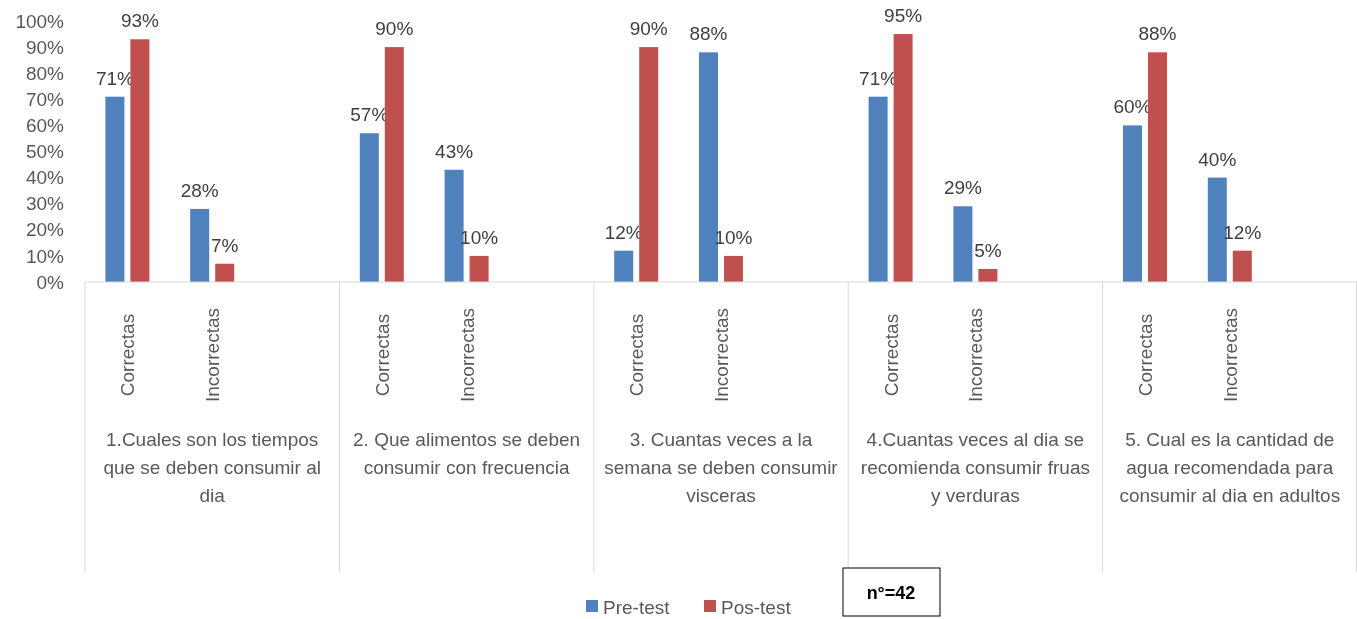 The height and width of the screenshot is (619, 1357). I want to click on text: 3. Cuantas veces a la semana se deben consumir visceras, so click(721, 467).